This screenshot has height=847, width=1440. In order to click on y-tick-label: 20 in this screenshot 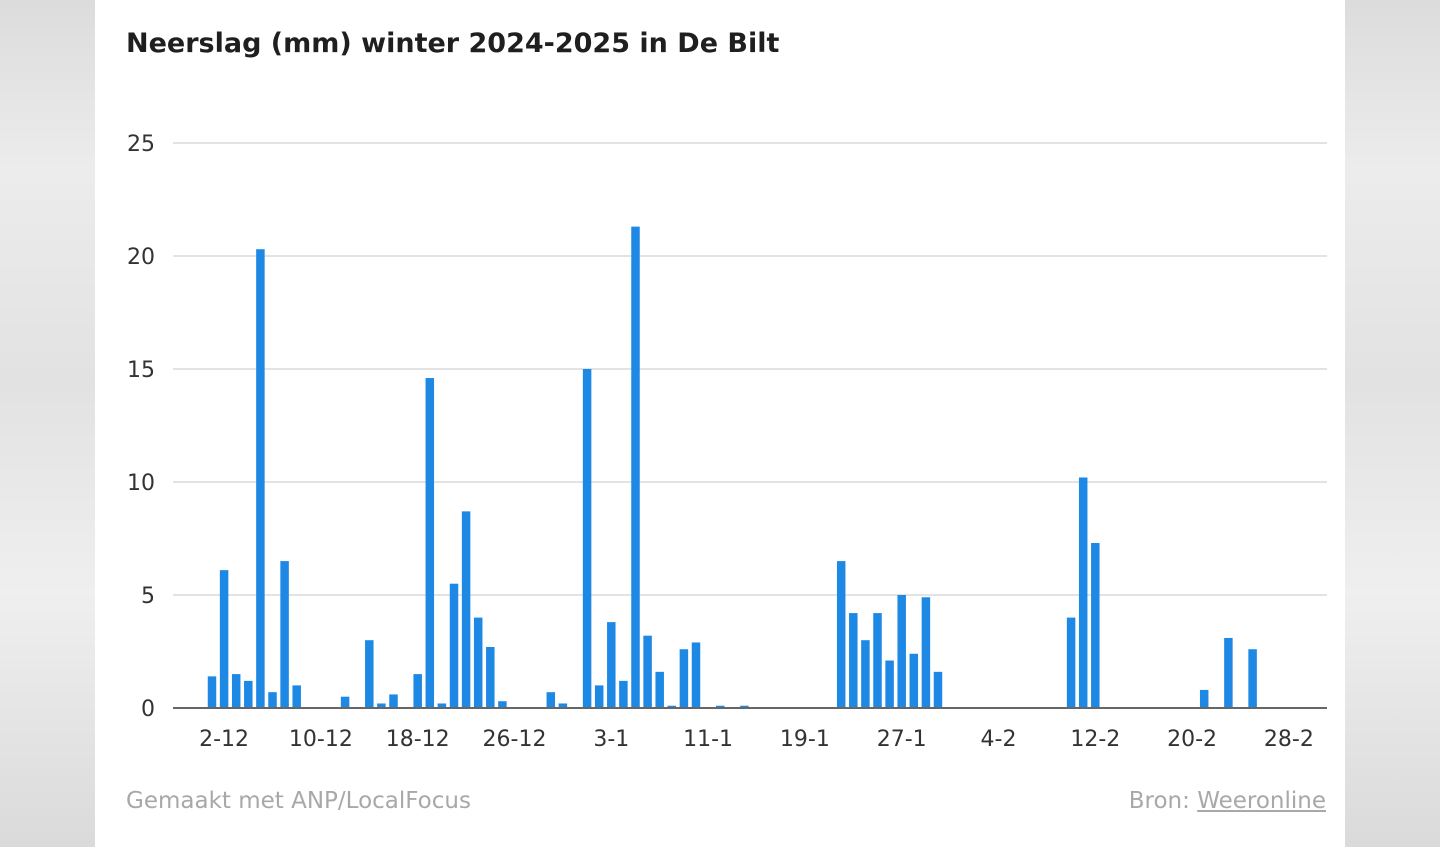, I will do `click(141, 257)`.